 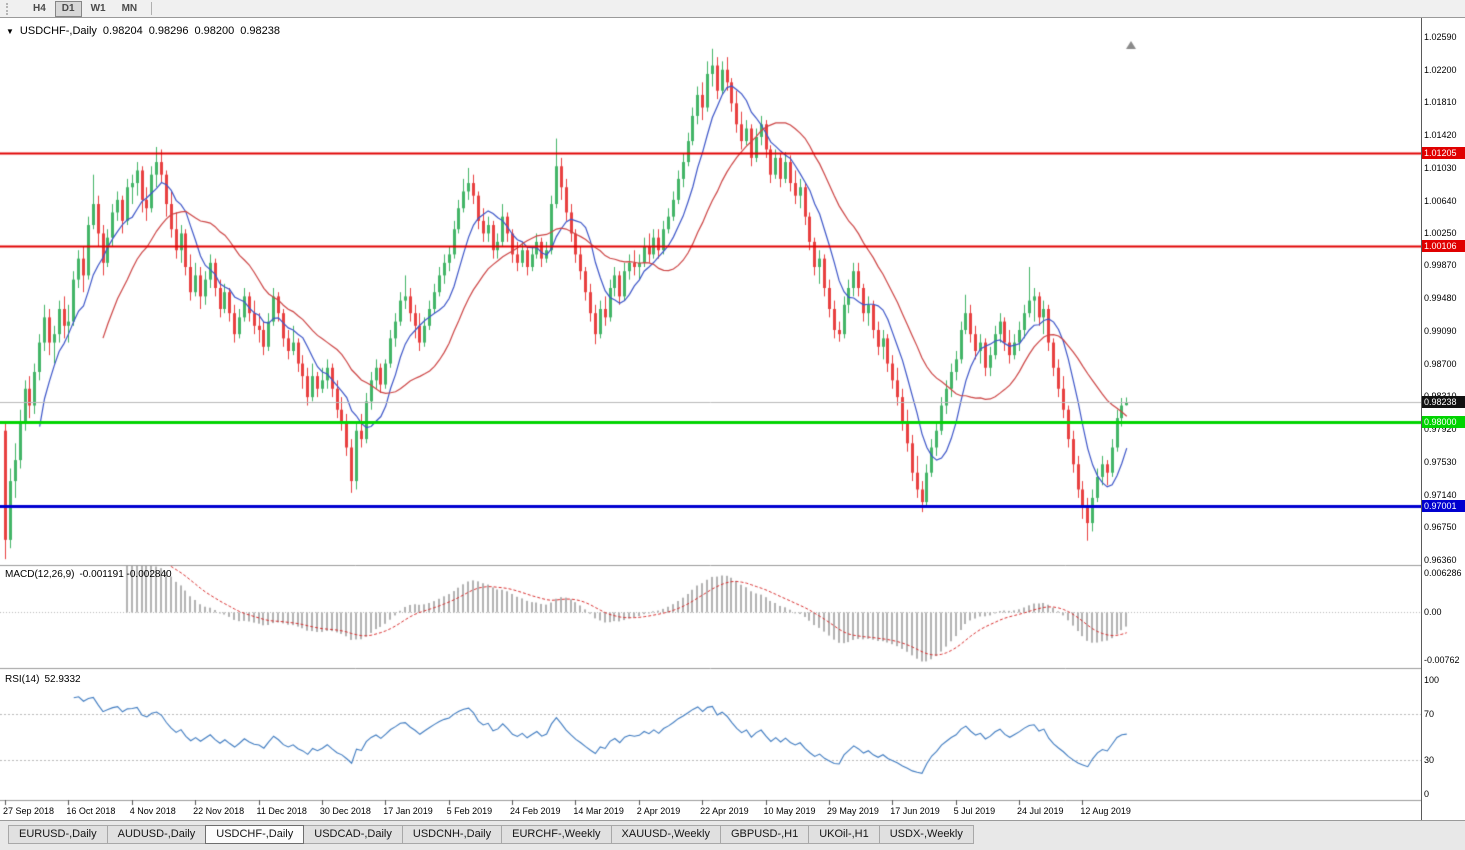 What do you see at coordinates (452, 834) in the screenshot?
I see `chart-tab-usdcnh-daily: USDCNH-,Daily` at bounding box center [452, 834].